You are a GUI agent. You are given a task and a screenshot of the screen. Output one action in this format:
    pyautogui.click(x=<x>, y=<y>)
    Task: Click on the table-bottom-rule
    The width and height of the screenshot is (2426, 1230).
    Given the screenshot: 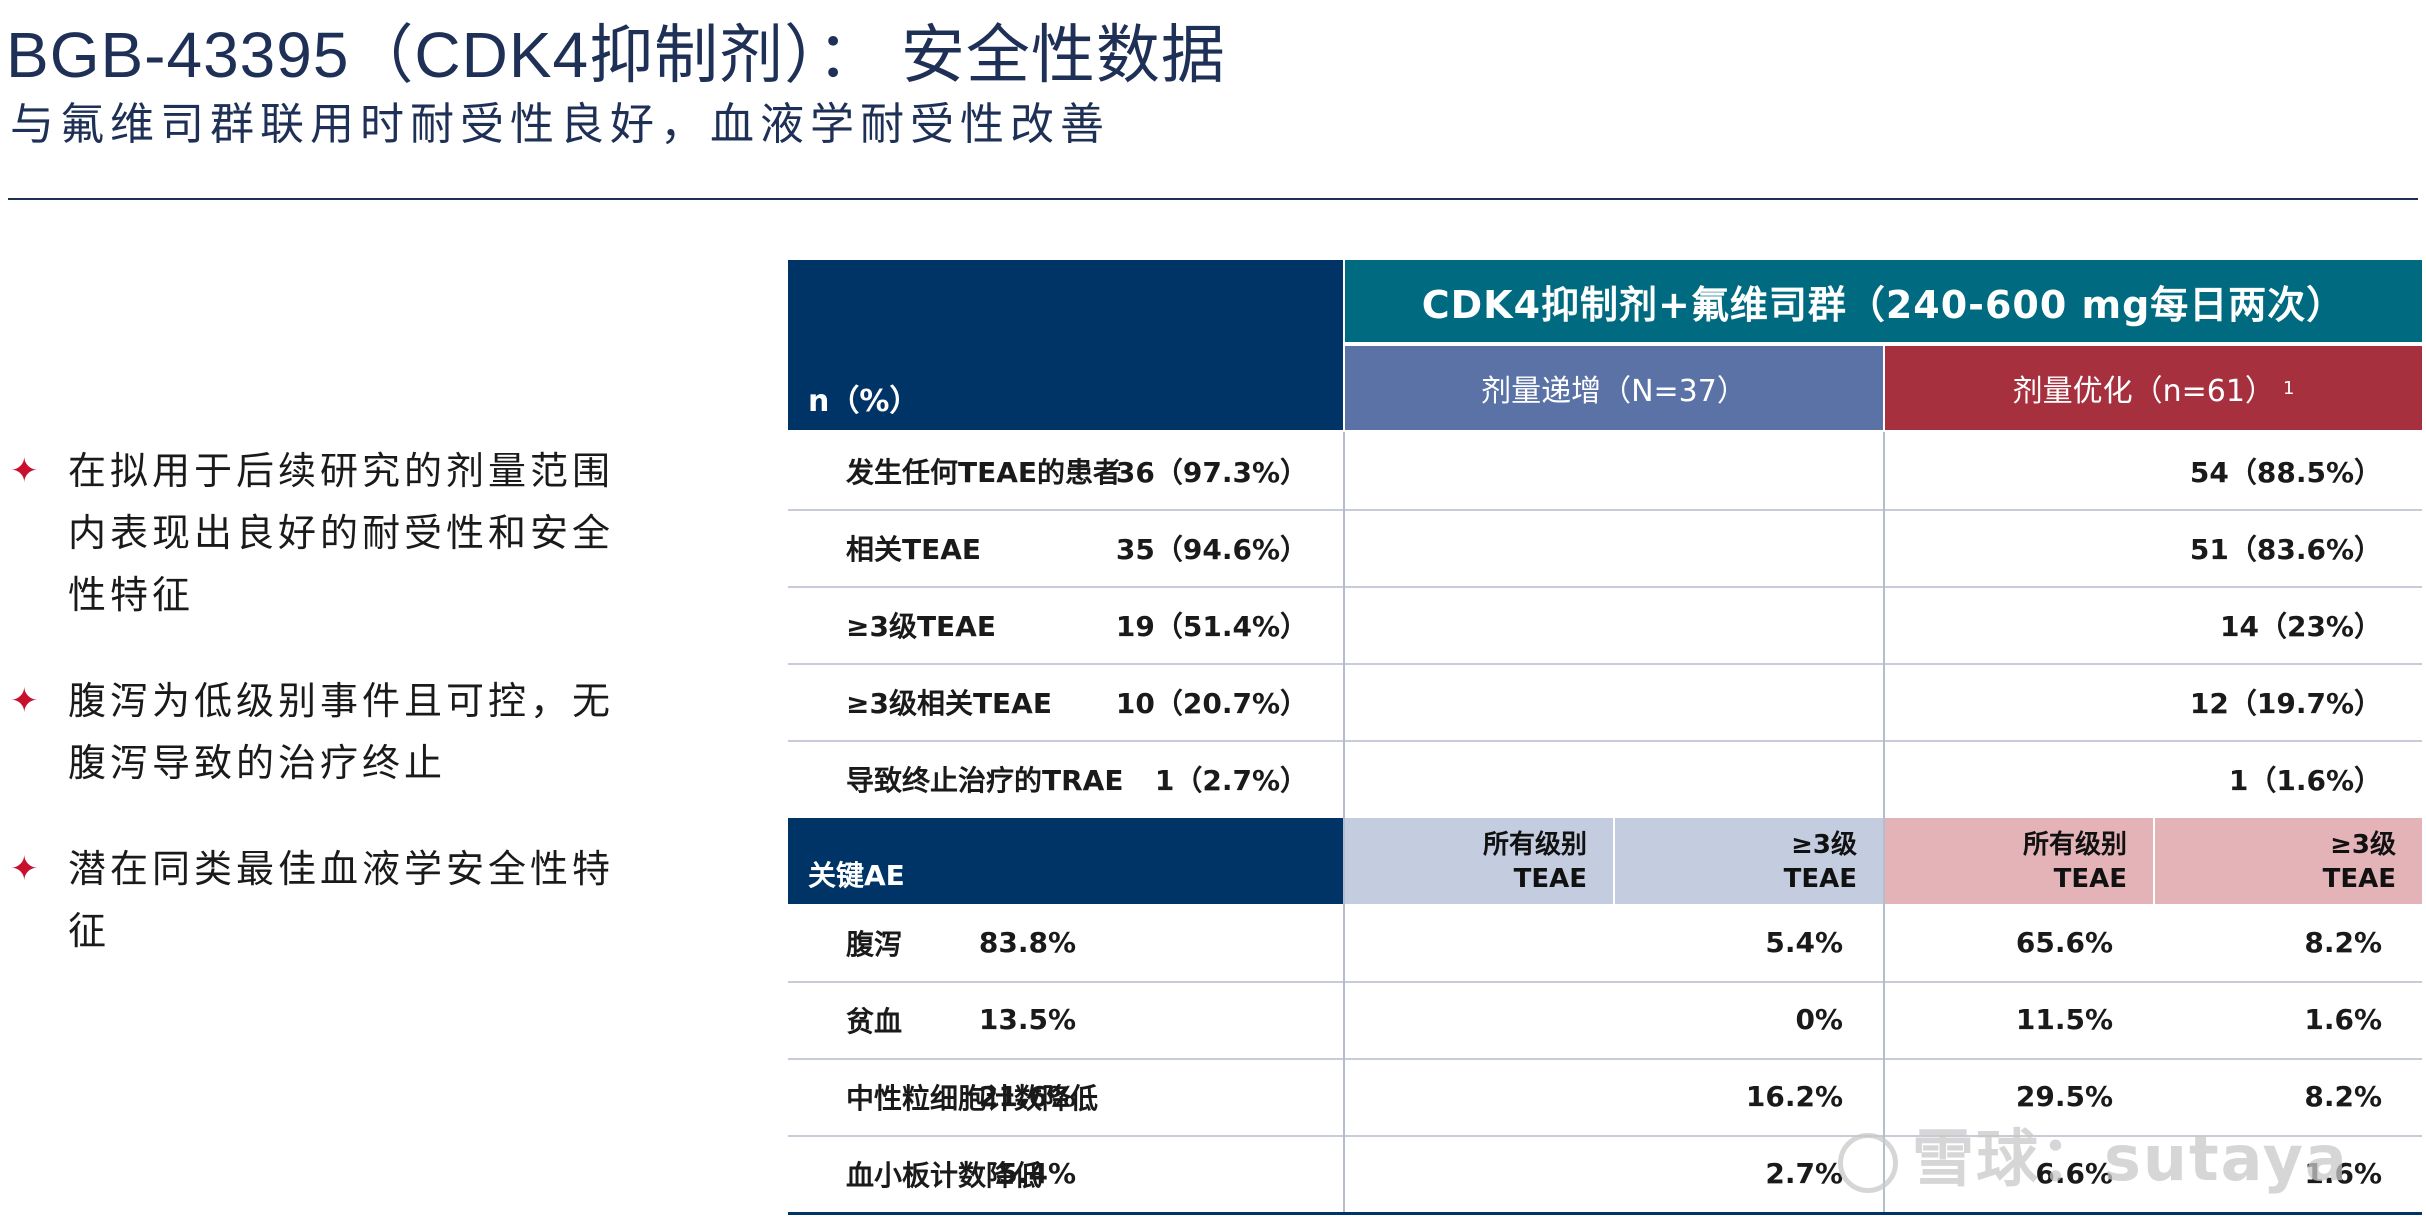 What is the action you would take?
    pyautogui.click(x=1605, y=1213)
    